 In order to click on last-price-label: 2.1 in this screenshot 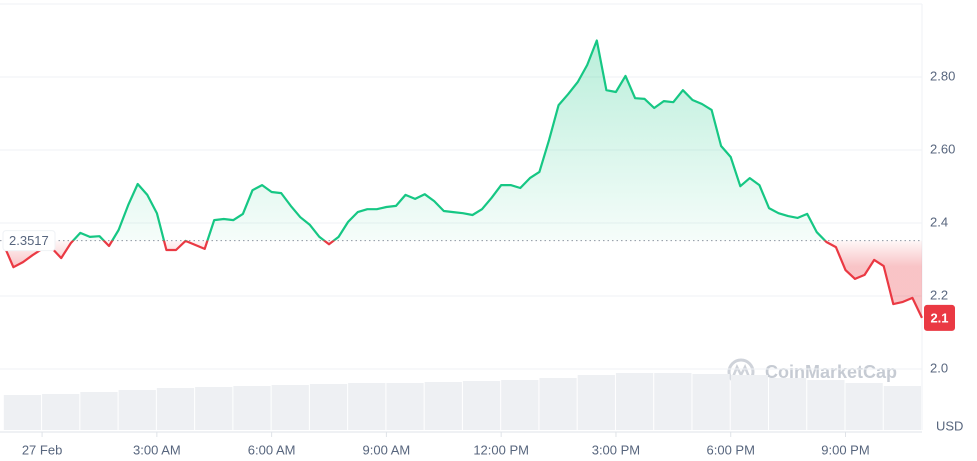, I will do `click(939, 317)`.